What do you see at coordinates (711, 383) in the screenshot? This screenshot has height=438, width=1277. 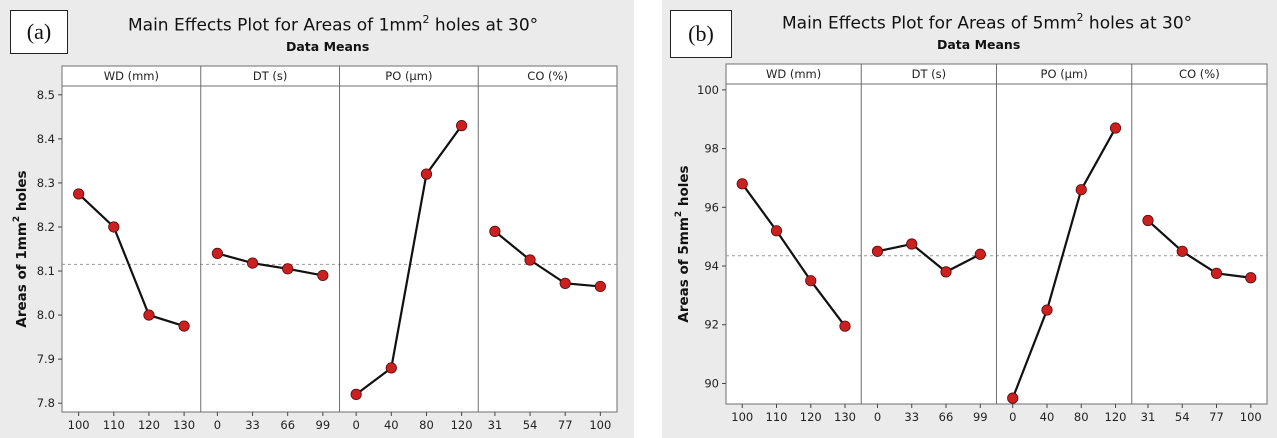 I see `y-tick-label: 90` at bounding box center [711, 383].